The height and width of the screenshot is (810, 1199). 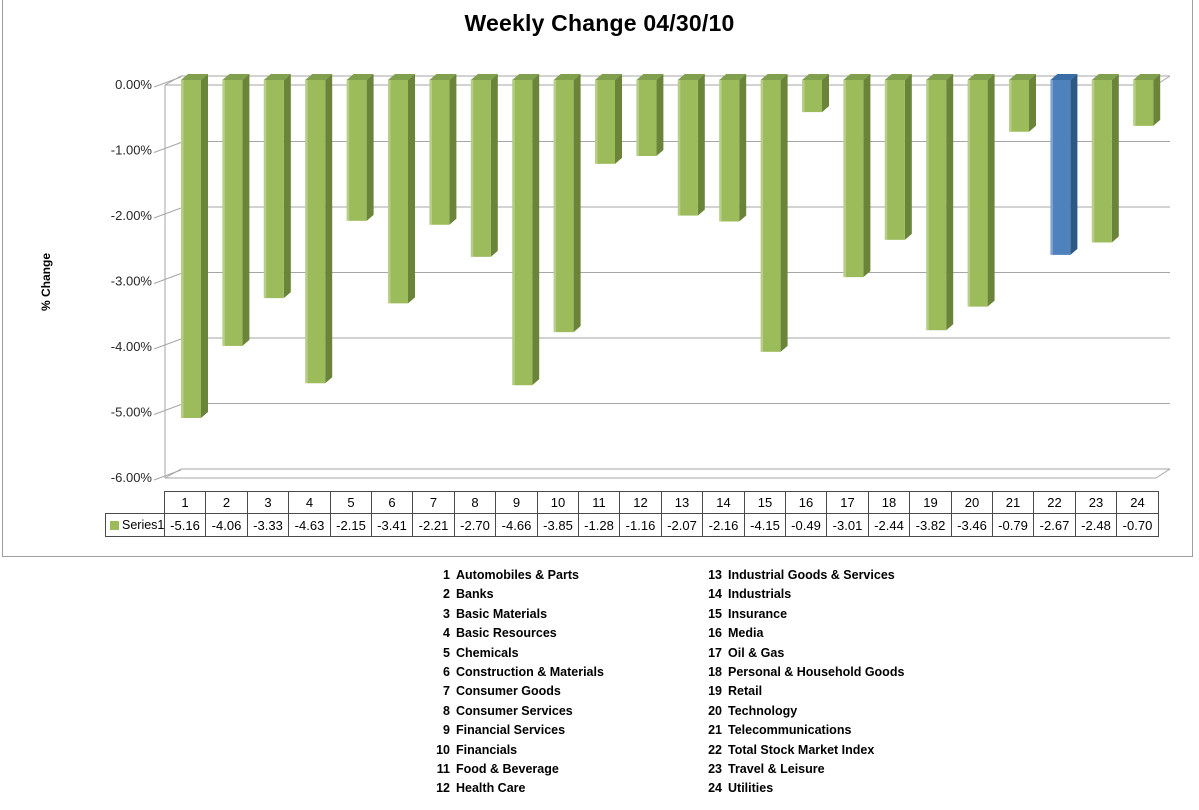 I want to click on sector-legend-item: 1 Automobiles & Parts, so click(x=517, y=575).